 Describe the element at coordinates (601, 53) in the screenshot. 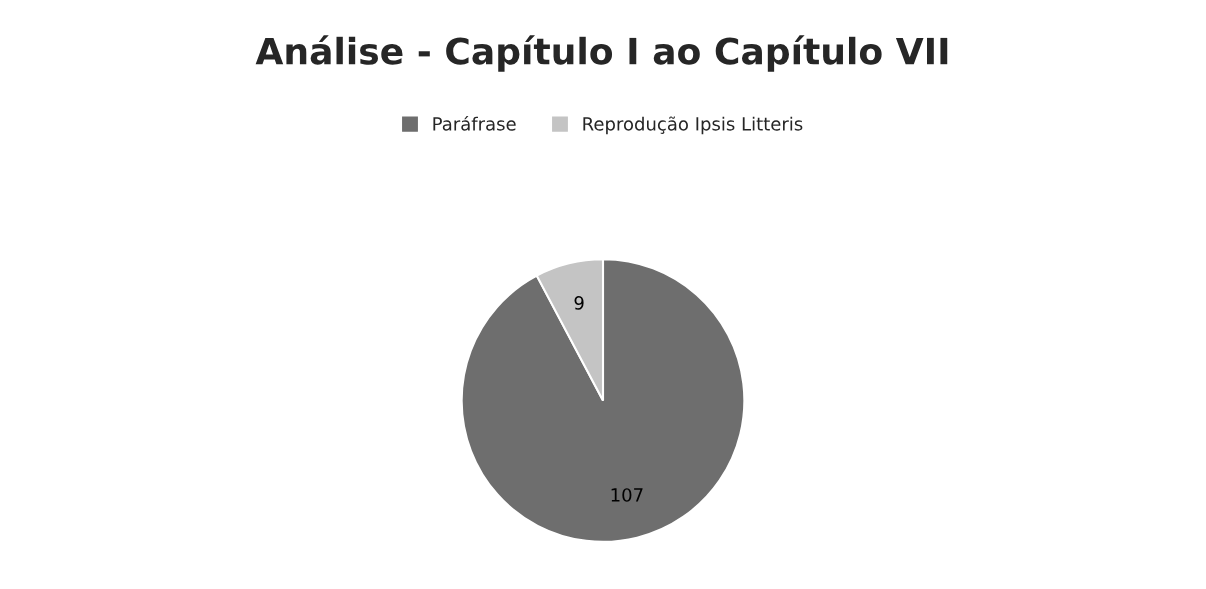

I see `chart-title: Análise - Capítulo I ao Capítulo VII` at that location.